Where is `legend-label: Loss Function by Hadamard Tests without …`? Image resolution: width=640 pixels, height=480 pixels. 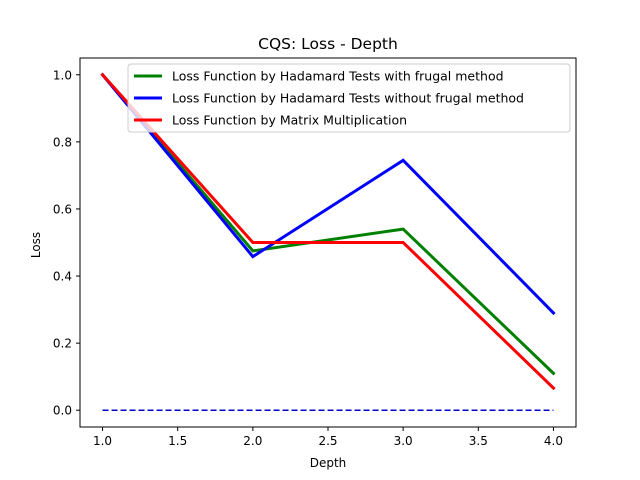
legend-label: Loss Function by Hadamard Tests without … is located at coordinates (348, 98).